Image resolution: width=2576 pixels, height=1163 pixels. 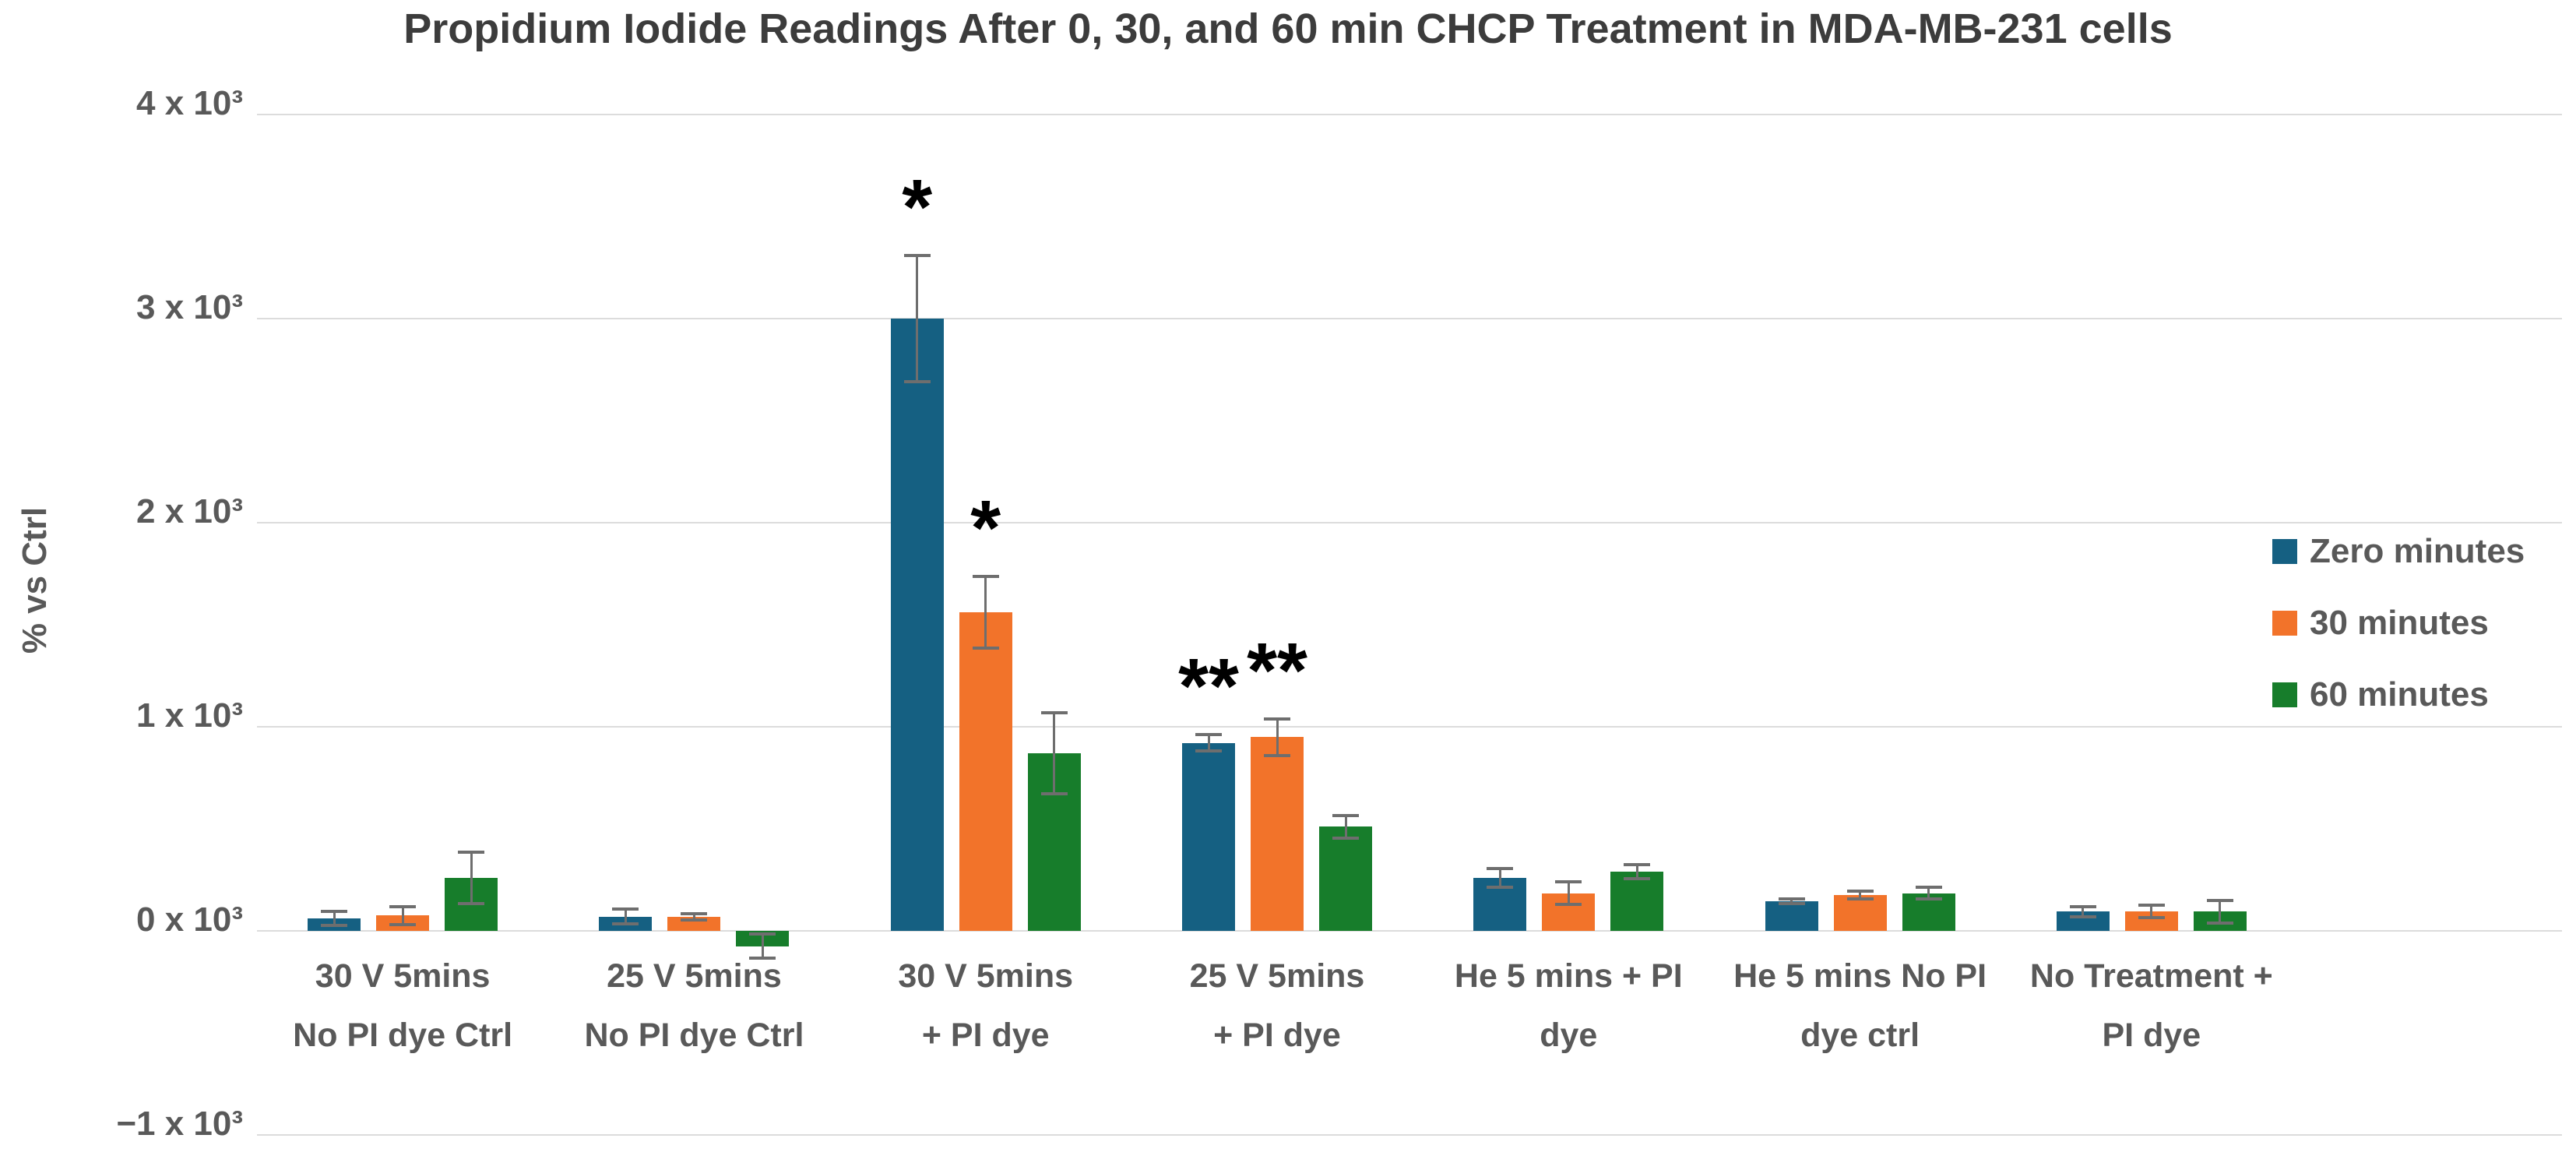 I want to click on bar-60-minutes, so click(x=1345, y=878).